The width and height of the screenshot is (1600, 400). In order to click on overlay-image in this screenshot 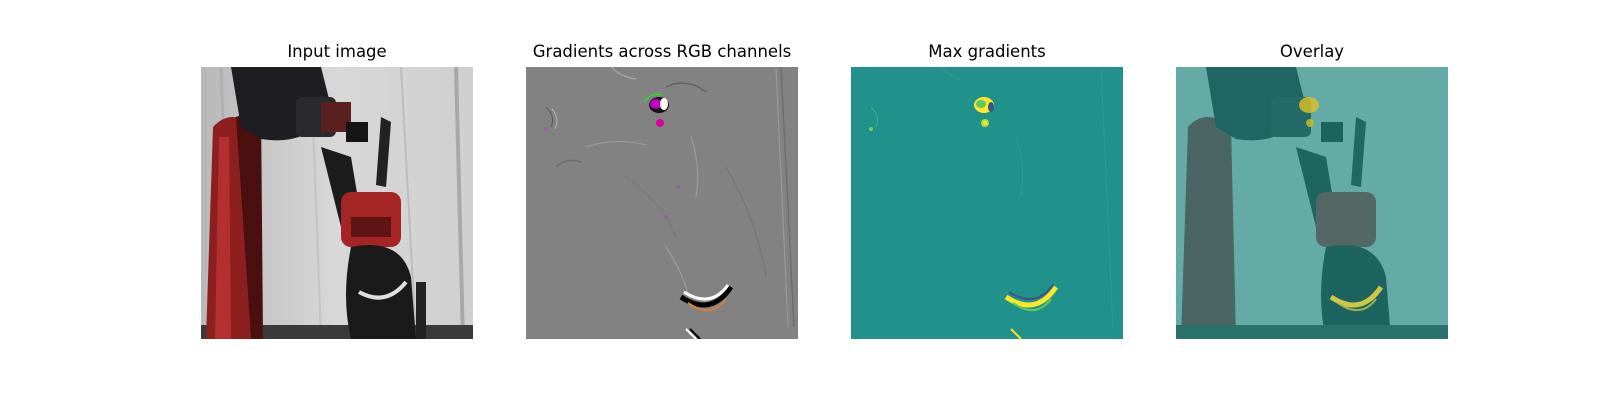, I will do `click(1312, 203)`.